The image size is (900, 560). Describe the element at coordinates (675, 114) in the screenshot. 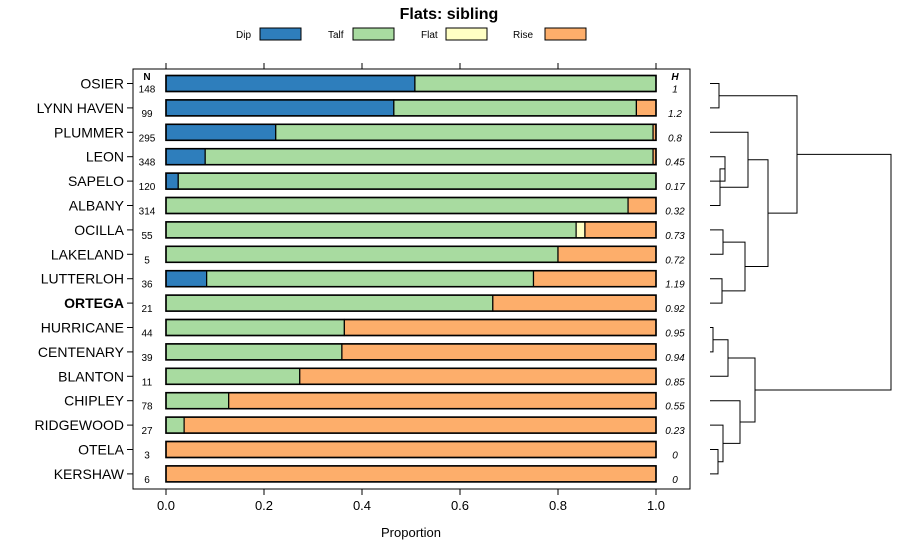

I see `h-value-lynn-haven: 1.2` at that location.